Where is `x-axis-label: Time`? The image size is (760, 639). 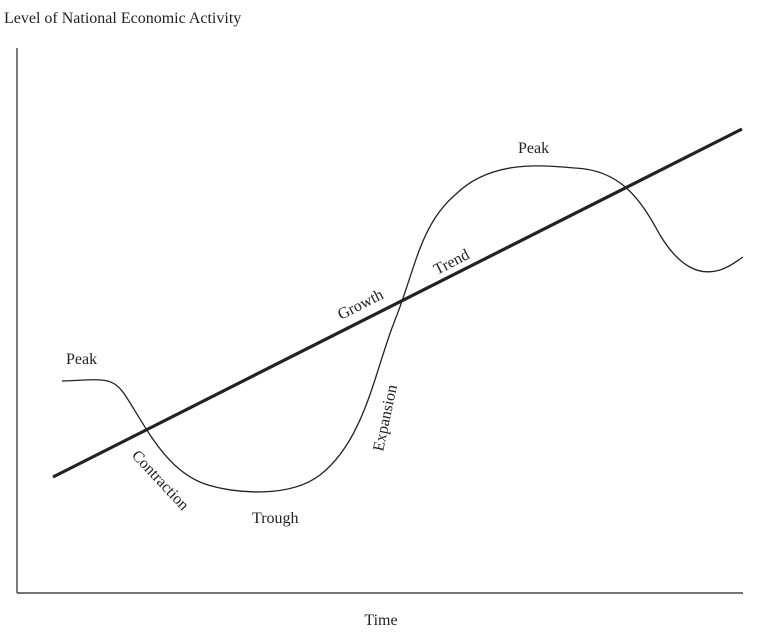
x-axis-label: Time is located at coordinates (380, 620).